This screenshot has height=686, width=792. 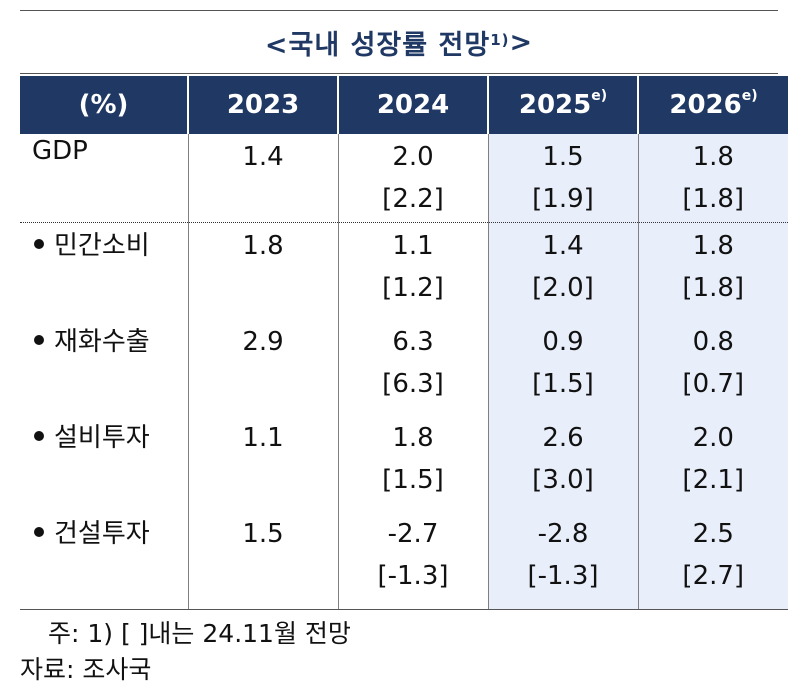 I want to click on header-unit: (%), so click(x=104, y=105).